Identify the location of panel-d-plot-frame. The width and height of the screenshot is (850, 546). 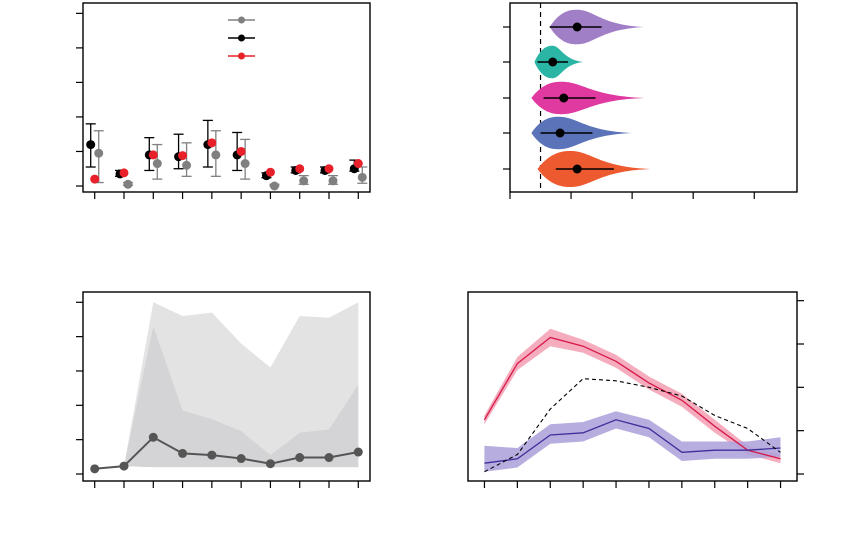
(632, 386).